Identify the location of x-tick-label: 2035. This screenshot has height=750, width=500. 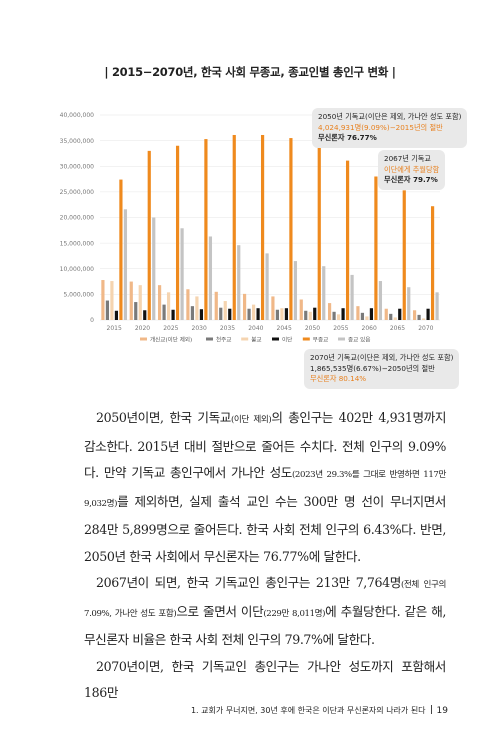
(227, 328).